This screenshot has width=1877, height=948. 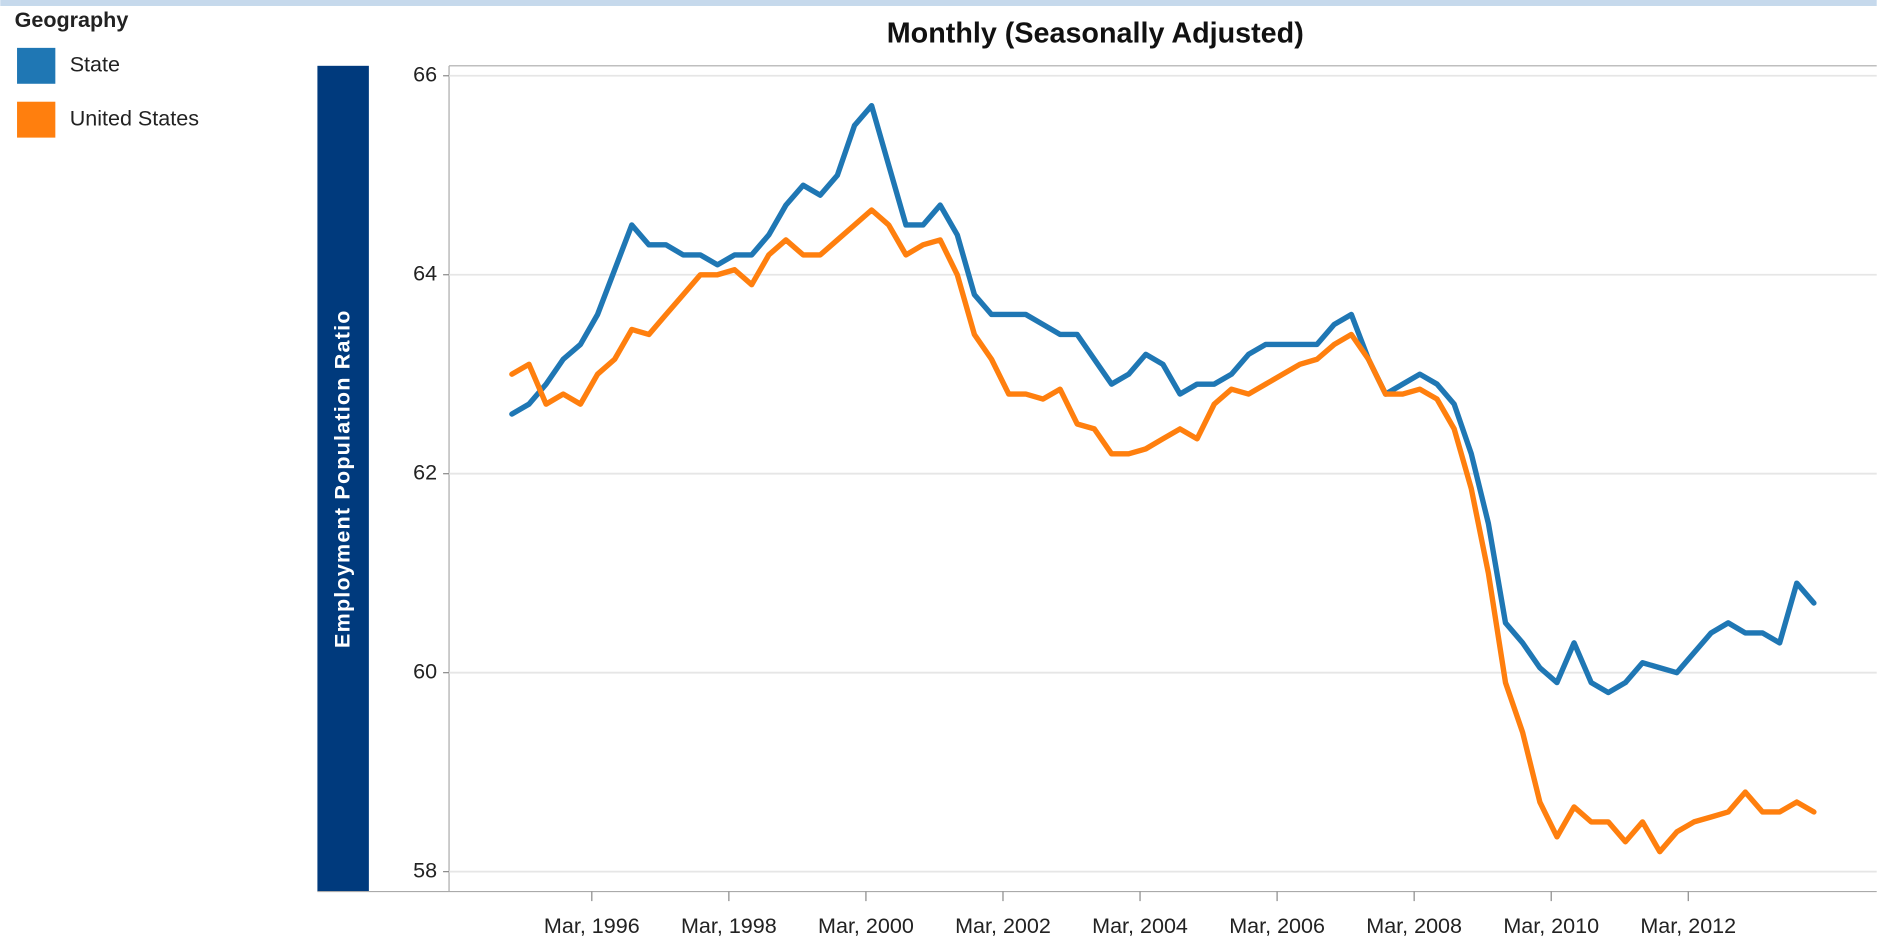 What do you see at coordinates (425, 870) in the screenshot?
I see `y-tick-label: 58` at bounding box center [425, 870].